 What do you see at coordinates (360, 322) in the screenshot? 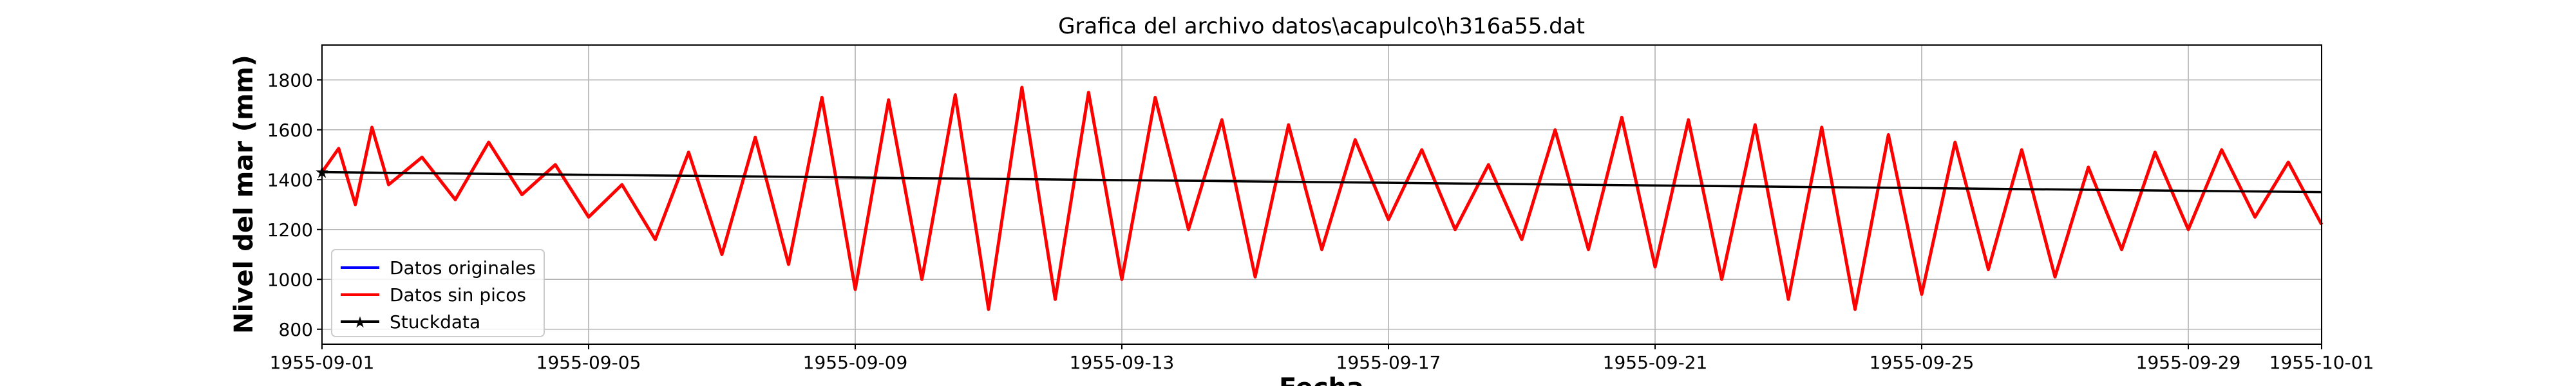
I see `legend-star-icon: ★` at bounding box center [360, 322].